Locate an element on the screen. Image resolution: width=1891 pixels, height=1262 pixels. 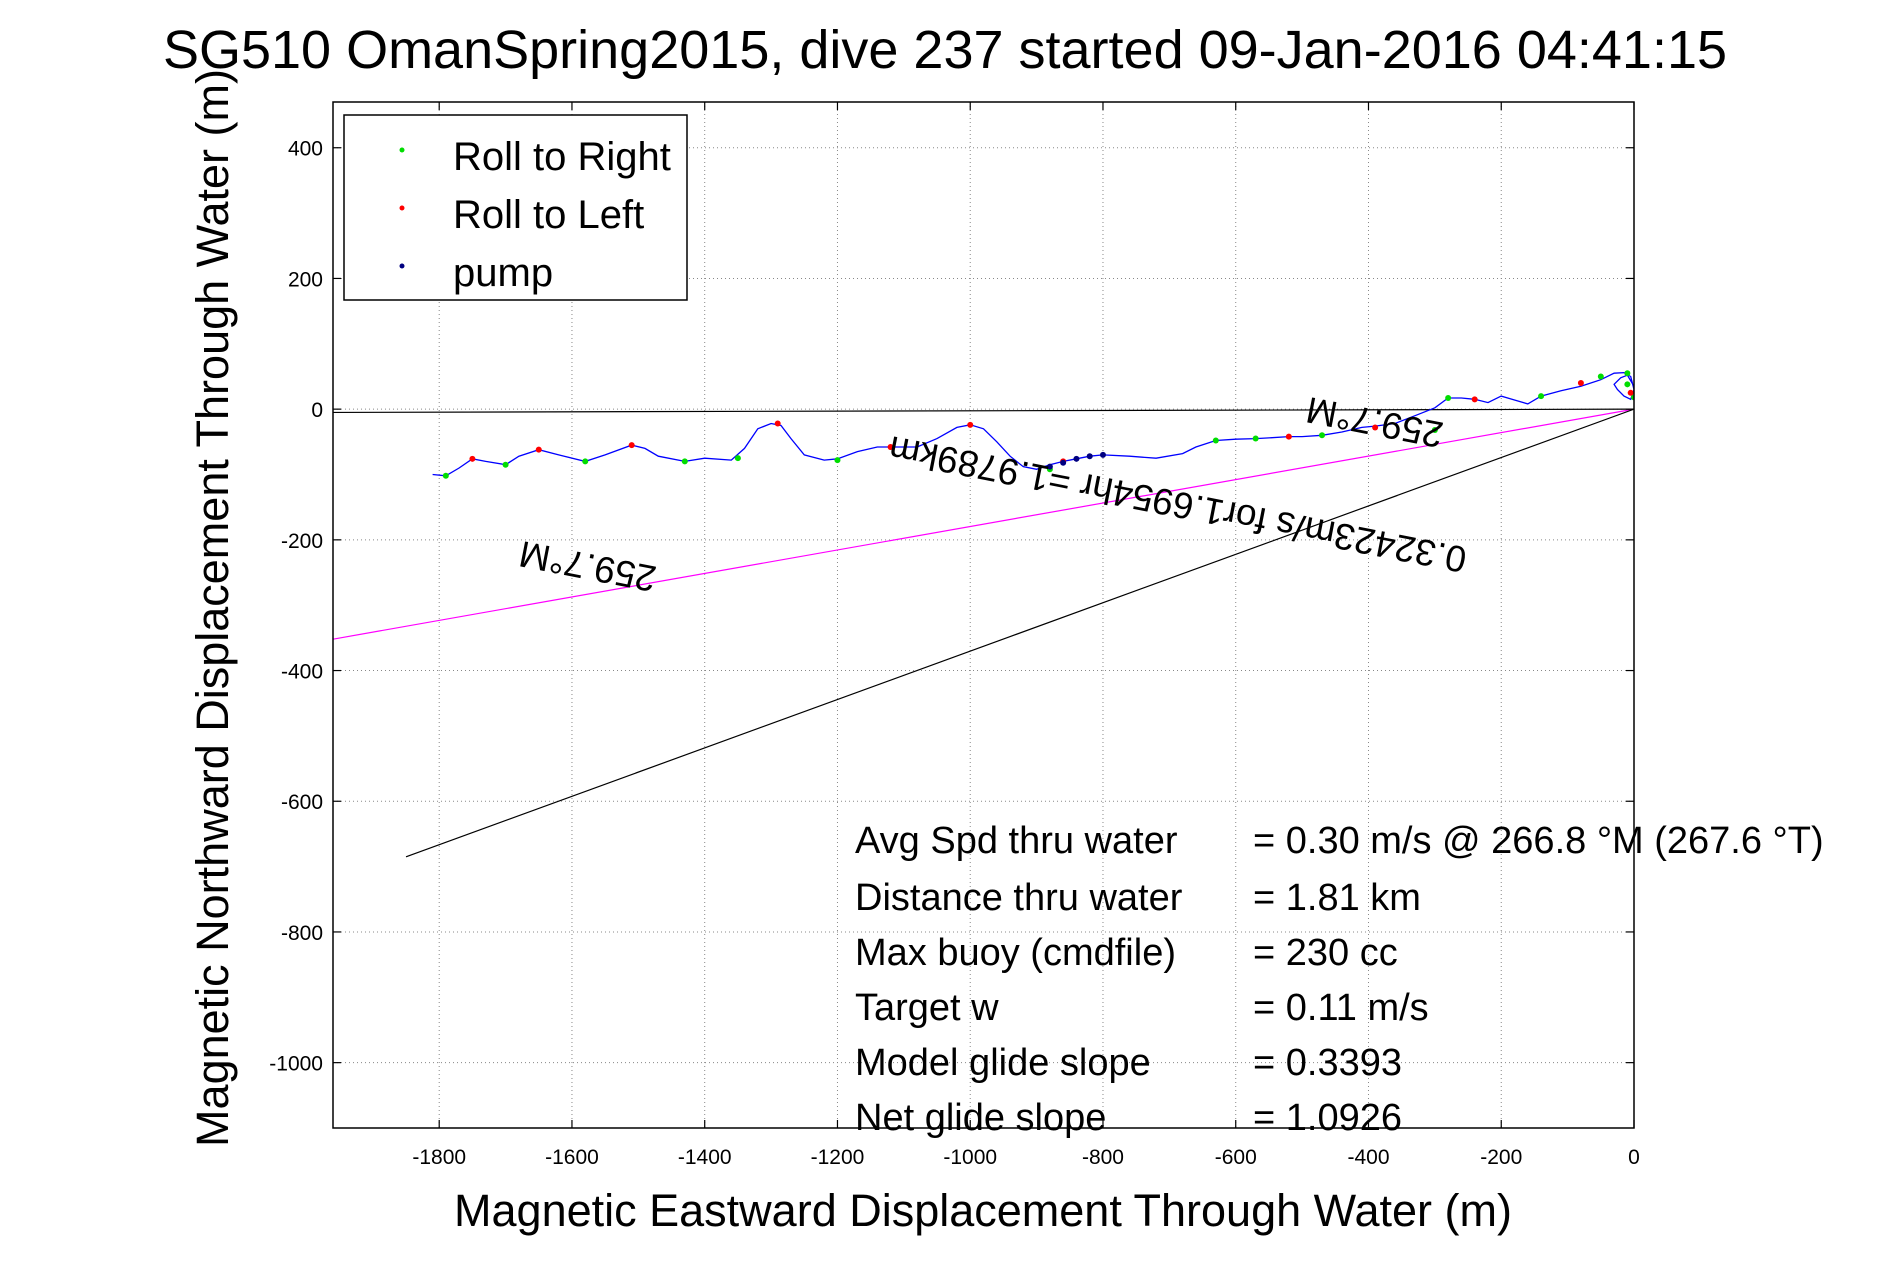
stat-label: Avg Spd thru water is located at coordinates (1016, 841).